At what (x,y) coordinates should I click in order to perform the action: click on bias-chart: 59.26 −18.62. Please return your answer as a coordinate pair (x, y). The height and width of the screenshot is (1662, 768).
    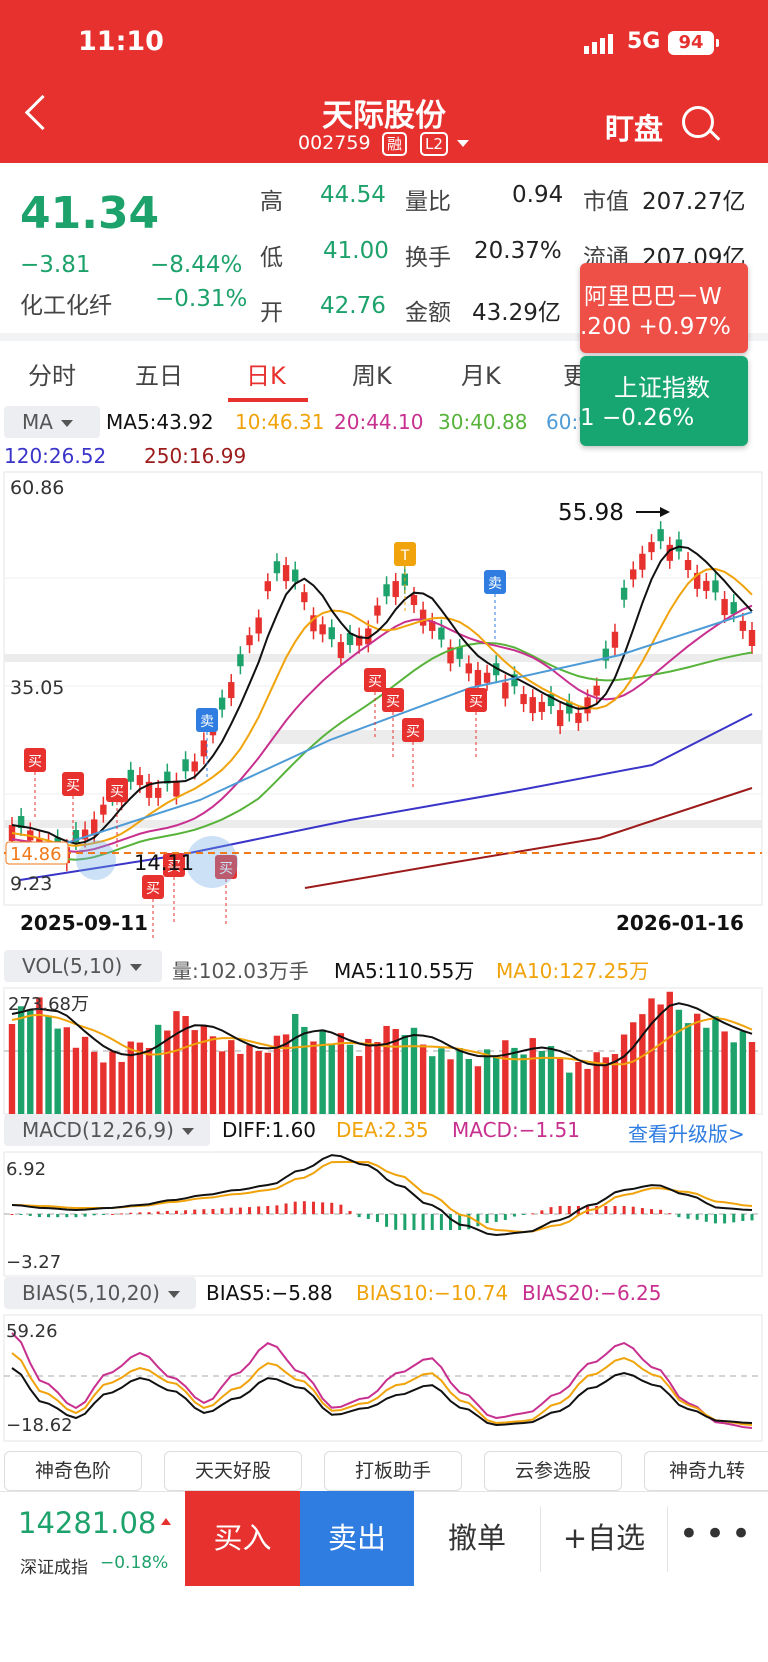
    Looking at the image, I should click on (383, 1378).